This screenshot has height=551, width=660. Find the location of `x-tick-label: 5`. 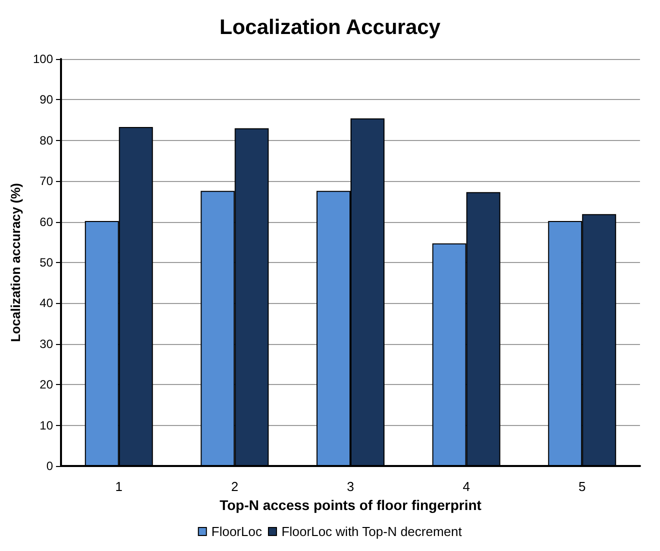

x-tick-label: 5 is located at coordinates (582, 486).